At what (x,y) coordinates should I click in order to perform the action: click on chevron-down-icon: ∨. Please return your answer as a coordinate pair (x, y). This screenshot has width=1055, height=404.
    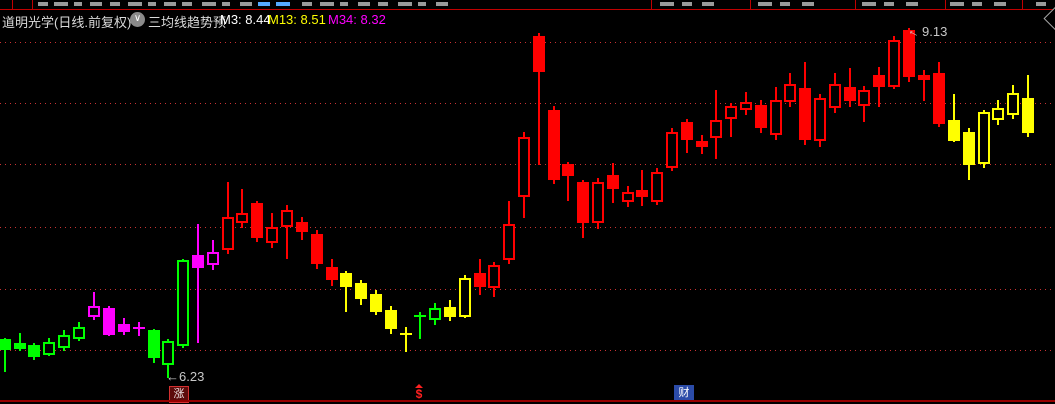
    Looking at the image, I should click on (137, 19).